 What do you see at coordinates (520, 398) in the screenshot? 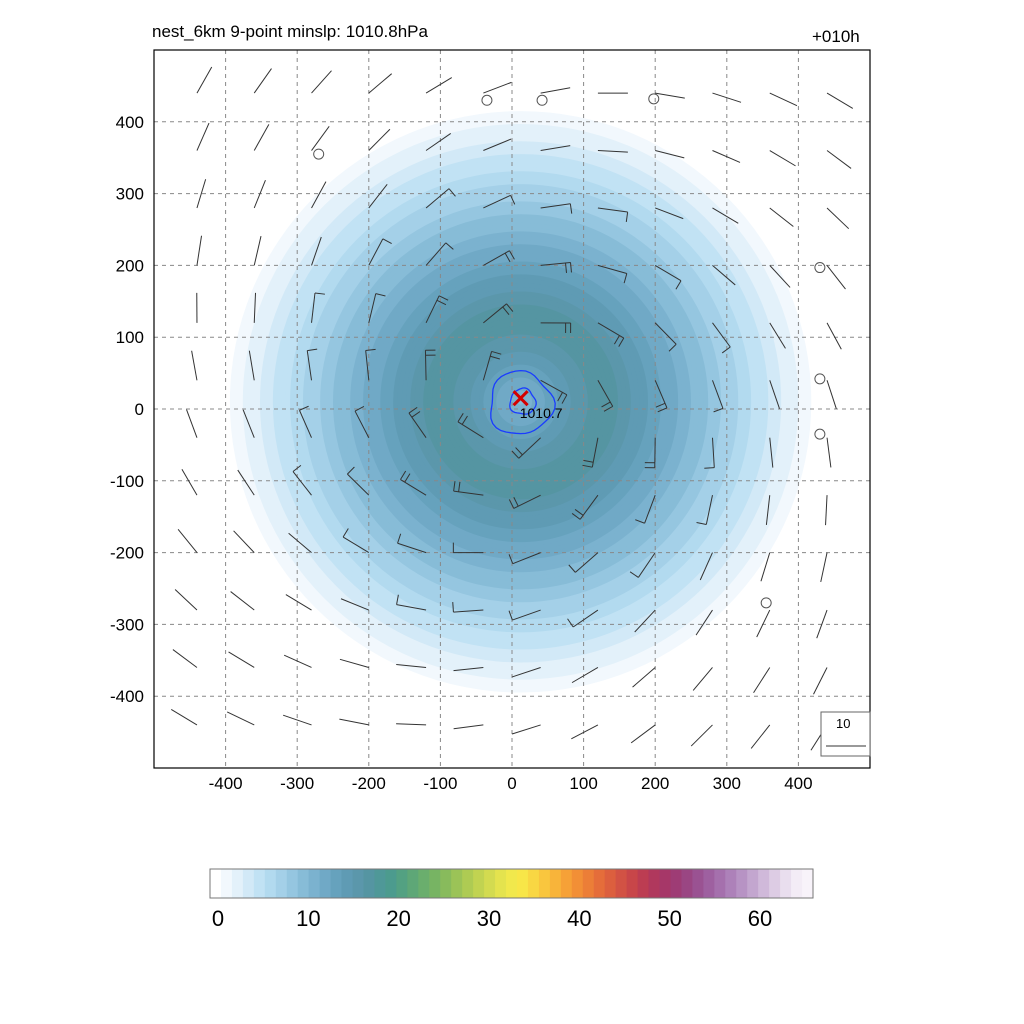
I see `center-x-stroke` at bounding box center [520, 398].